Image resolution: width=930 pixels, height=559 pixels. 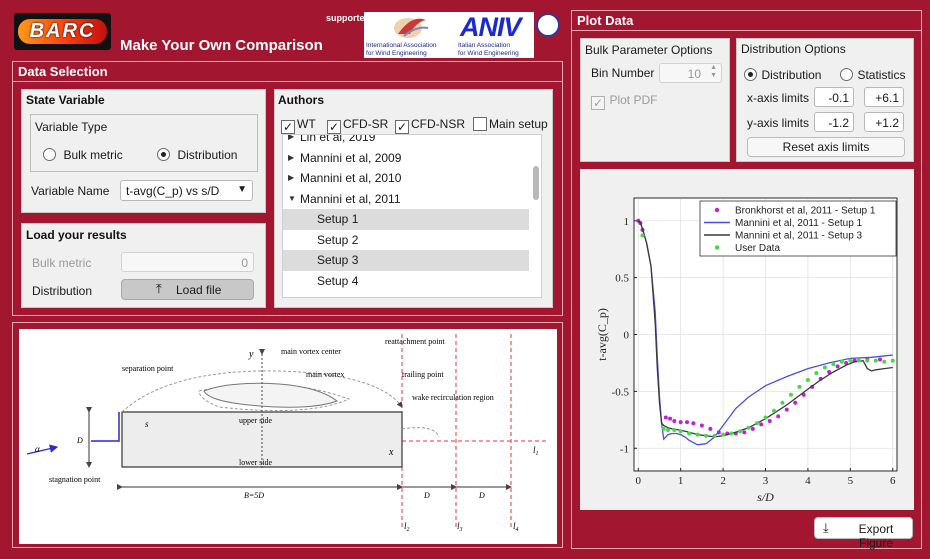 I want to click on d2-dimension-label: D, so click(x=481, y=495).